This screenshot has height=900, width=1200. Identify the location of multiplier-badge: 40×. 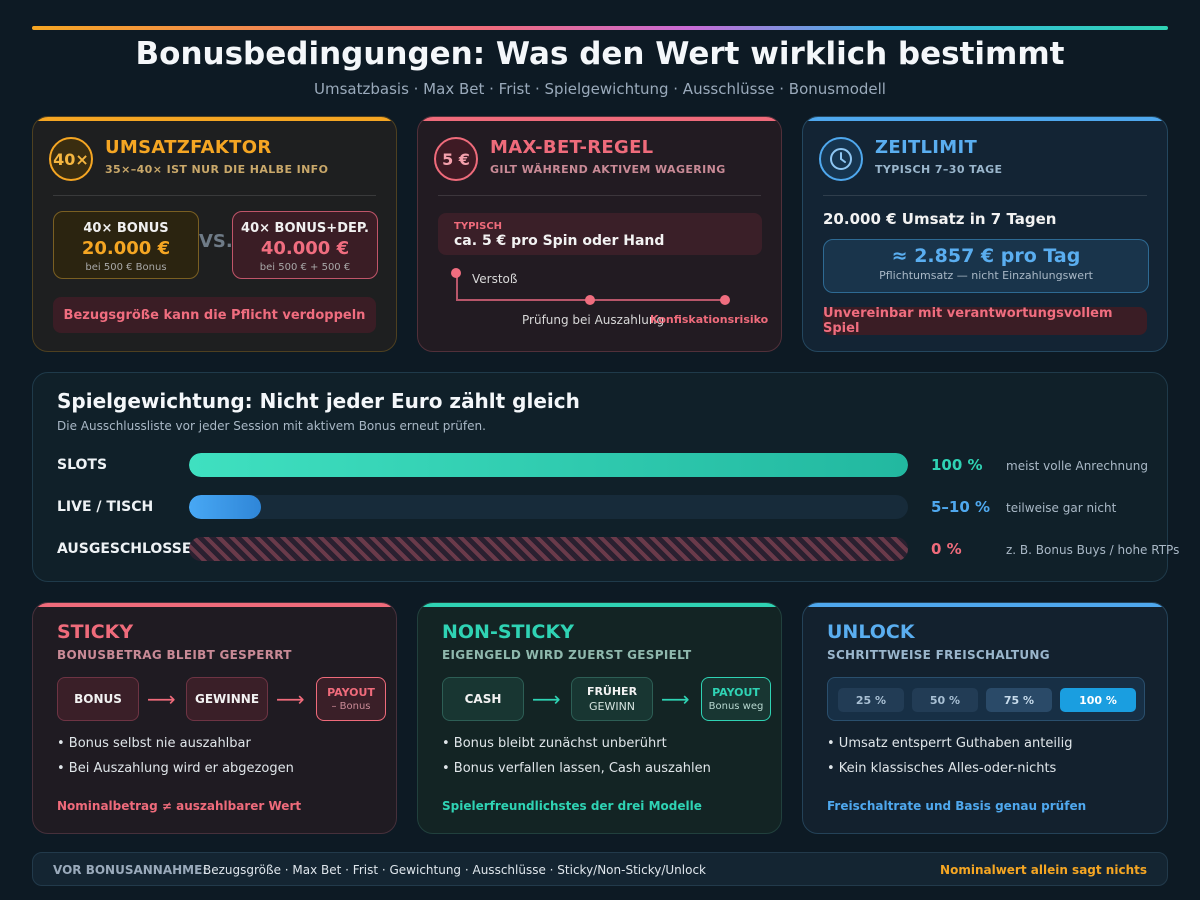
(71, 159).